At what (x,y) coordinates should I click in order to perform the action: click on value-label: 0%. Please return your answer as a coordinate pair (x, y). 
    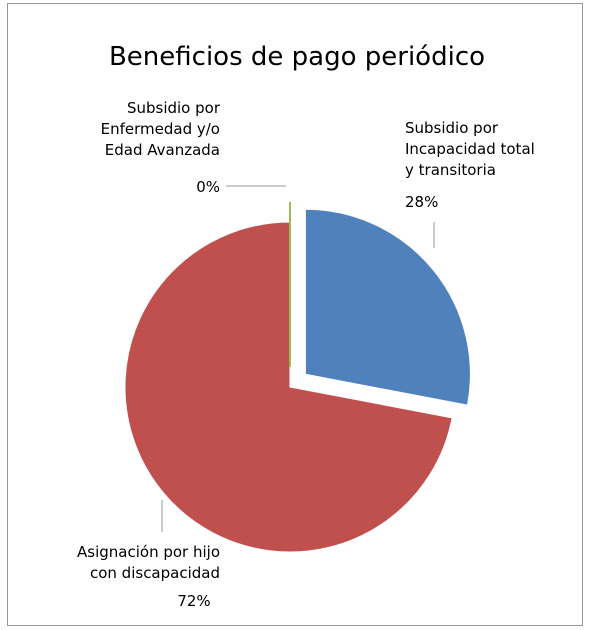
    Looking at the image, I should click on (208, 187).